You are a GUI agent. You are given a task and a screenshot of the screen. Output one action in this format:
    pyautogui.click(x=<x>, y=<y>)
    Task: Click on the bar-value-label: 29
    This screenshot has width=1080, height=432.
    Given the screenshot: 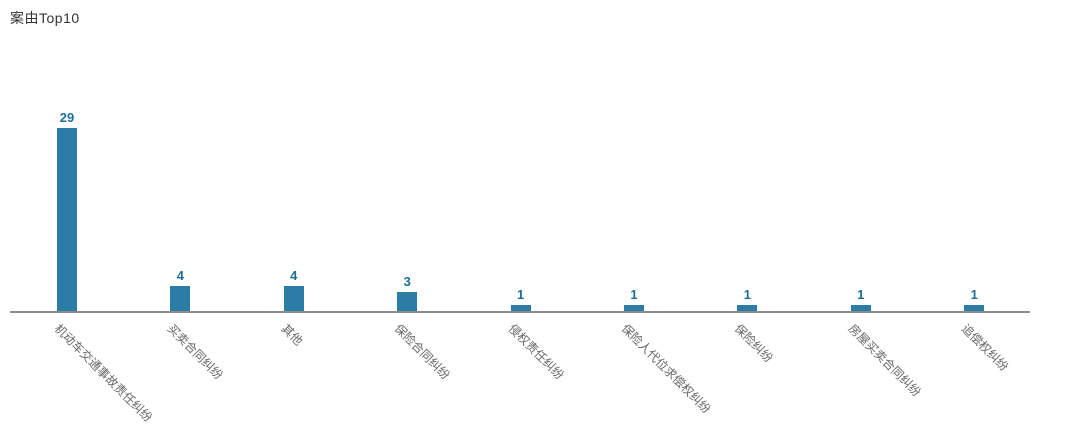 What is the action you would take?
    pyautogui.click(x=67, y=117)
    